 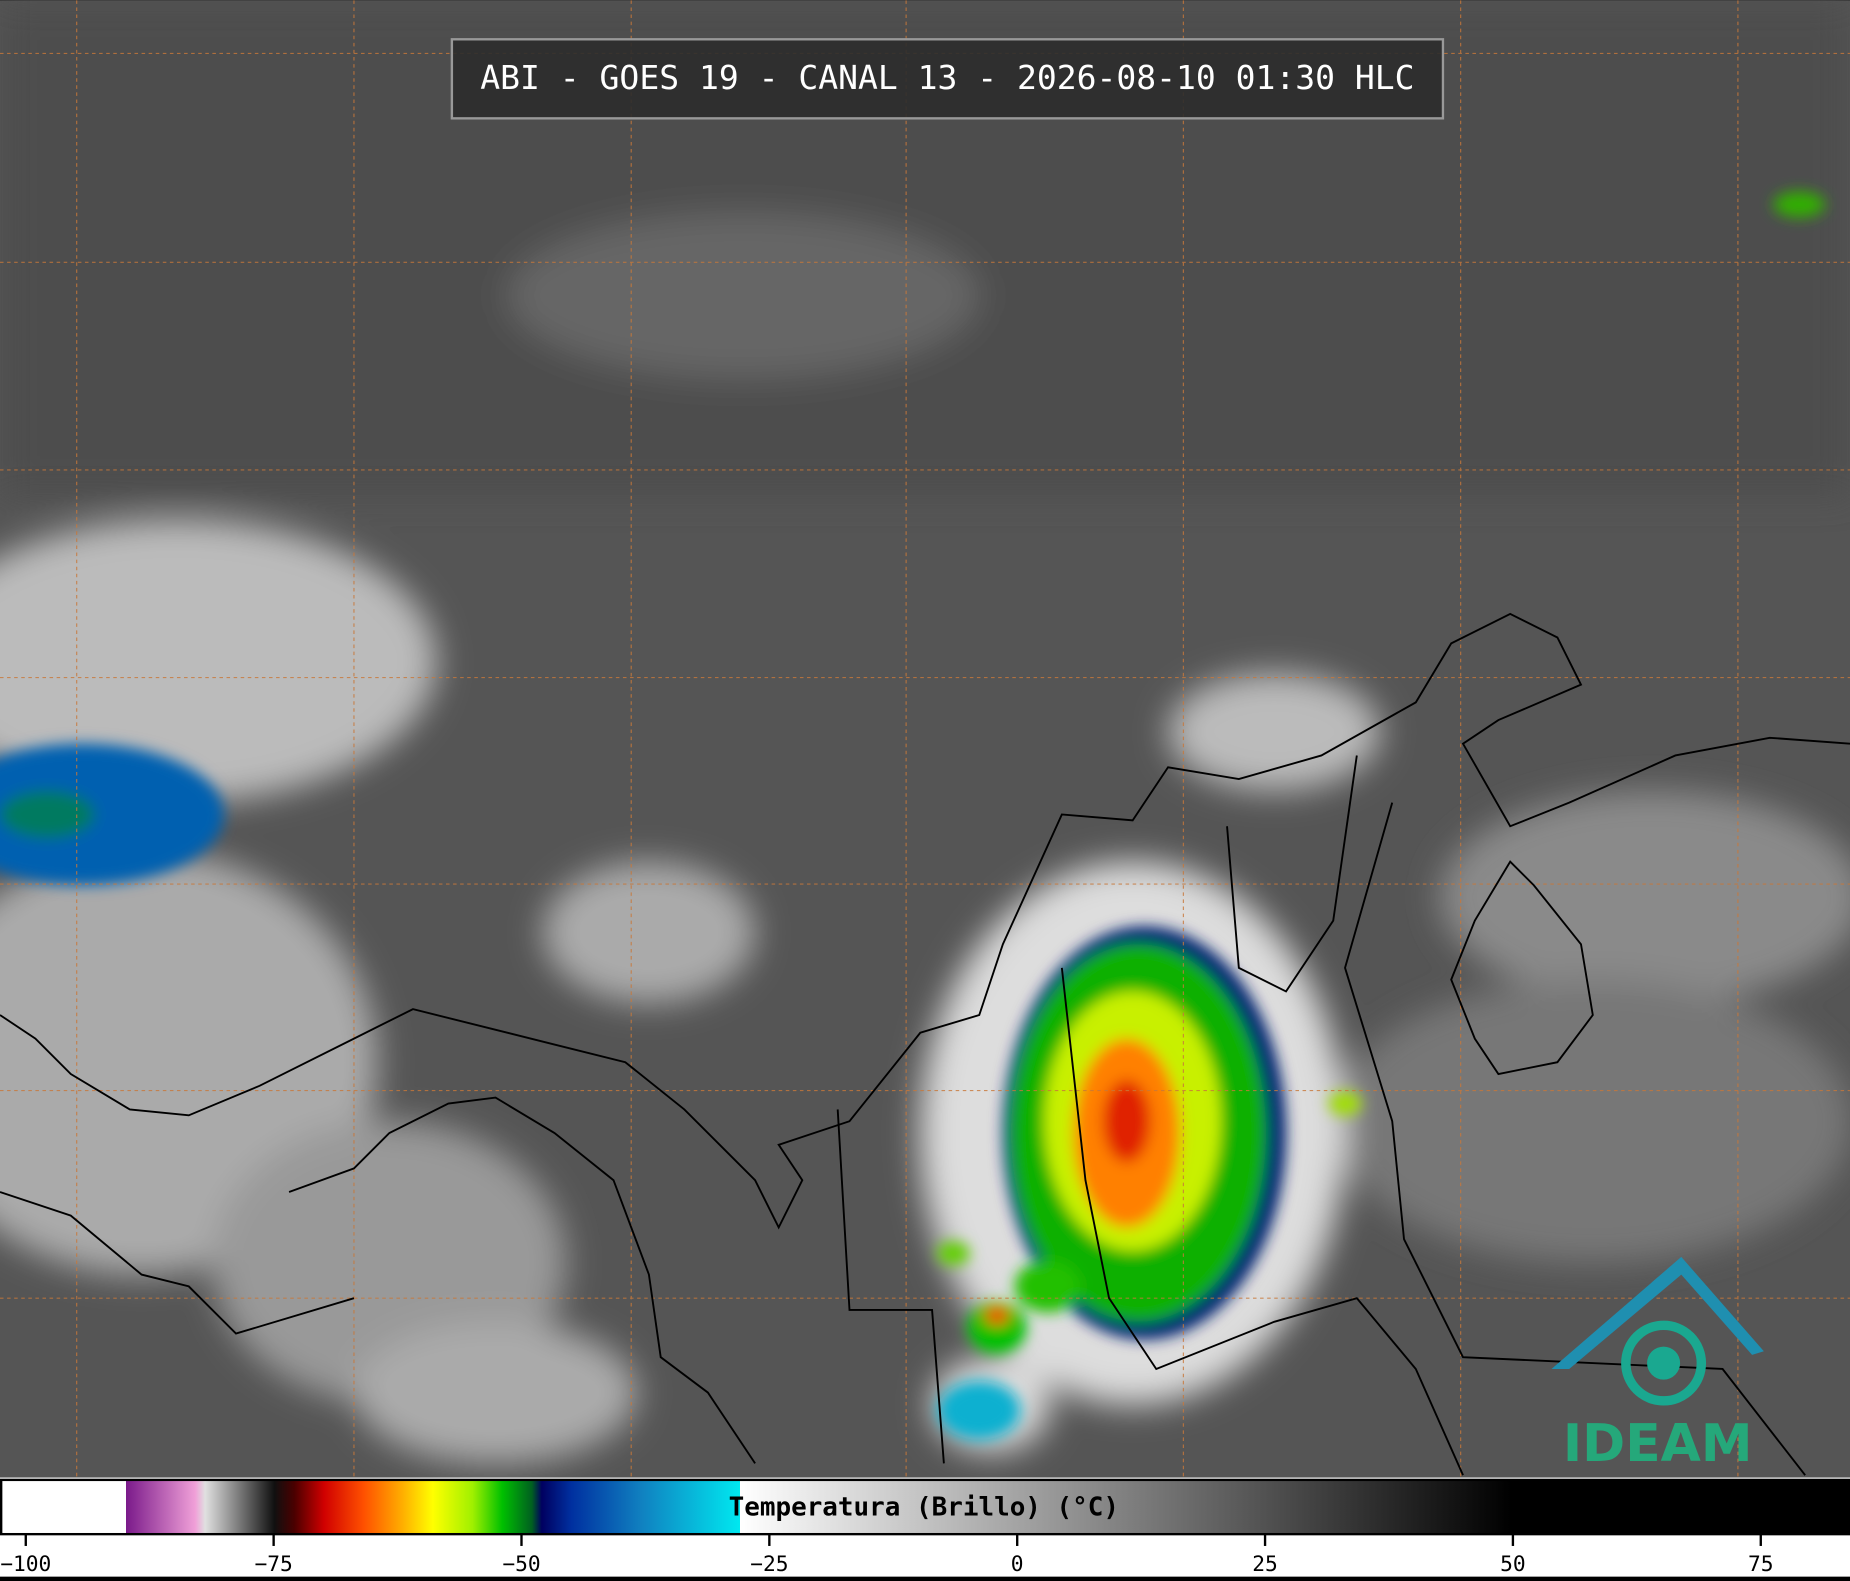 I want to click on tick-label: −75, so click(x=273, y=1564).